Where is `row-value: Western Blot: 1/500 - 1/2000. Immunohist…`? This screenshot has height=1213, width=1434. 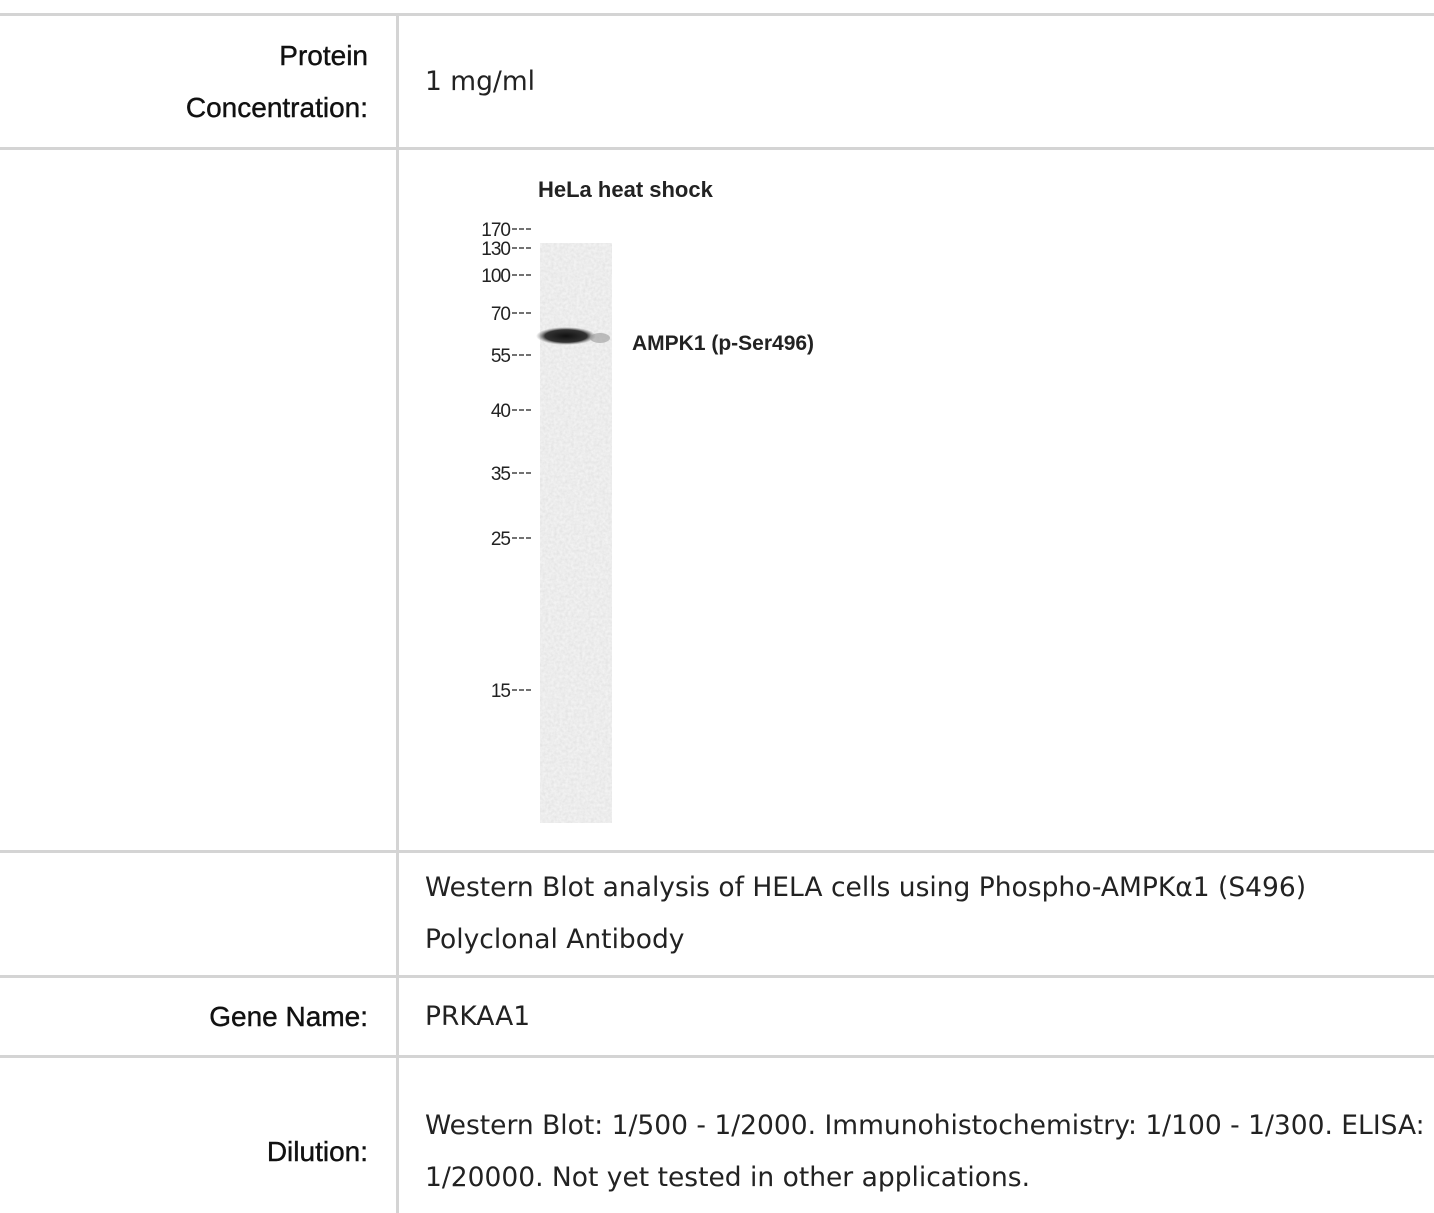
row-value: Western Blot: 1/500 - 1/2000. Immunohist… is located at coordinates (925, 1151).